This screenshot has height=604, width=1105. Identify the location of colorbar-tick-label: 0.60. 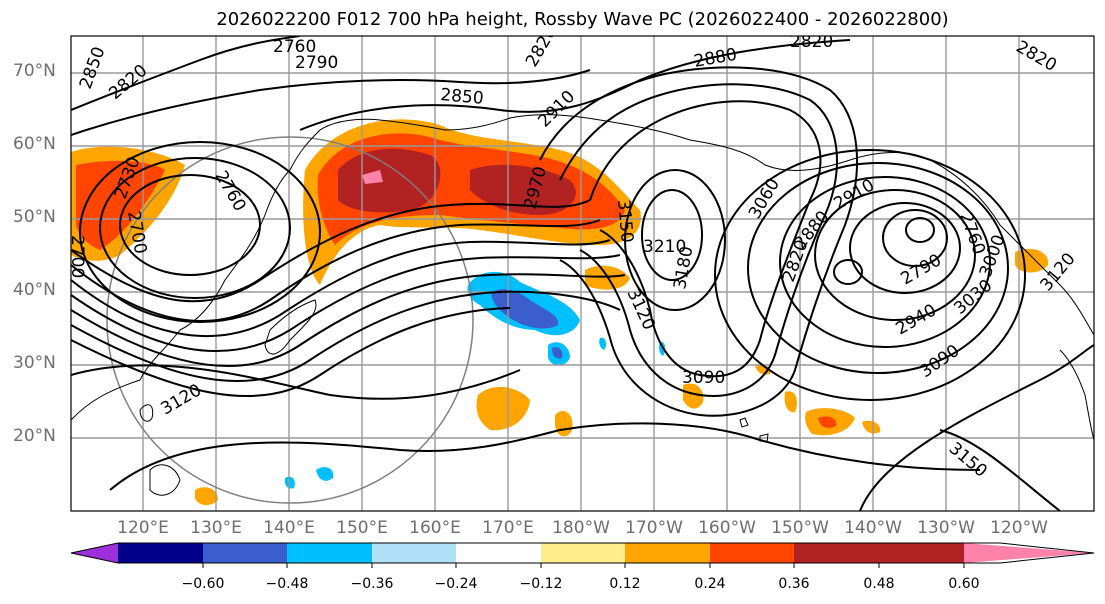
(964, 584).